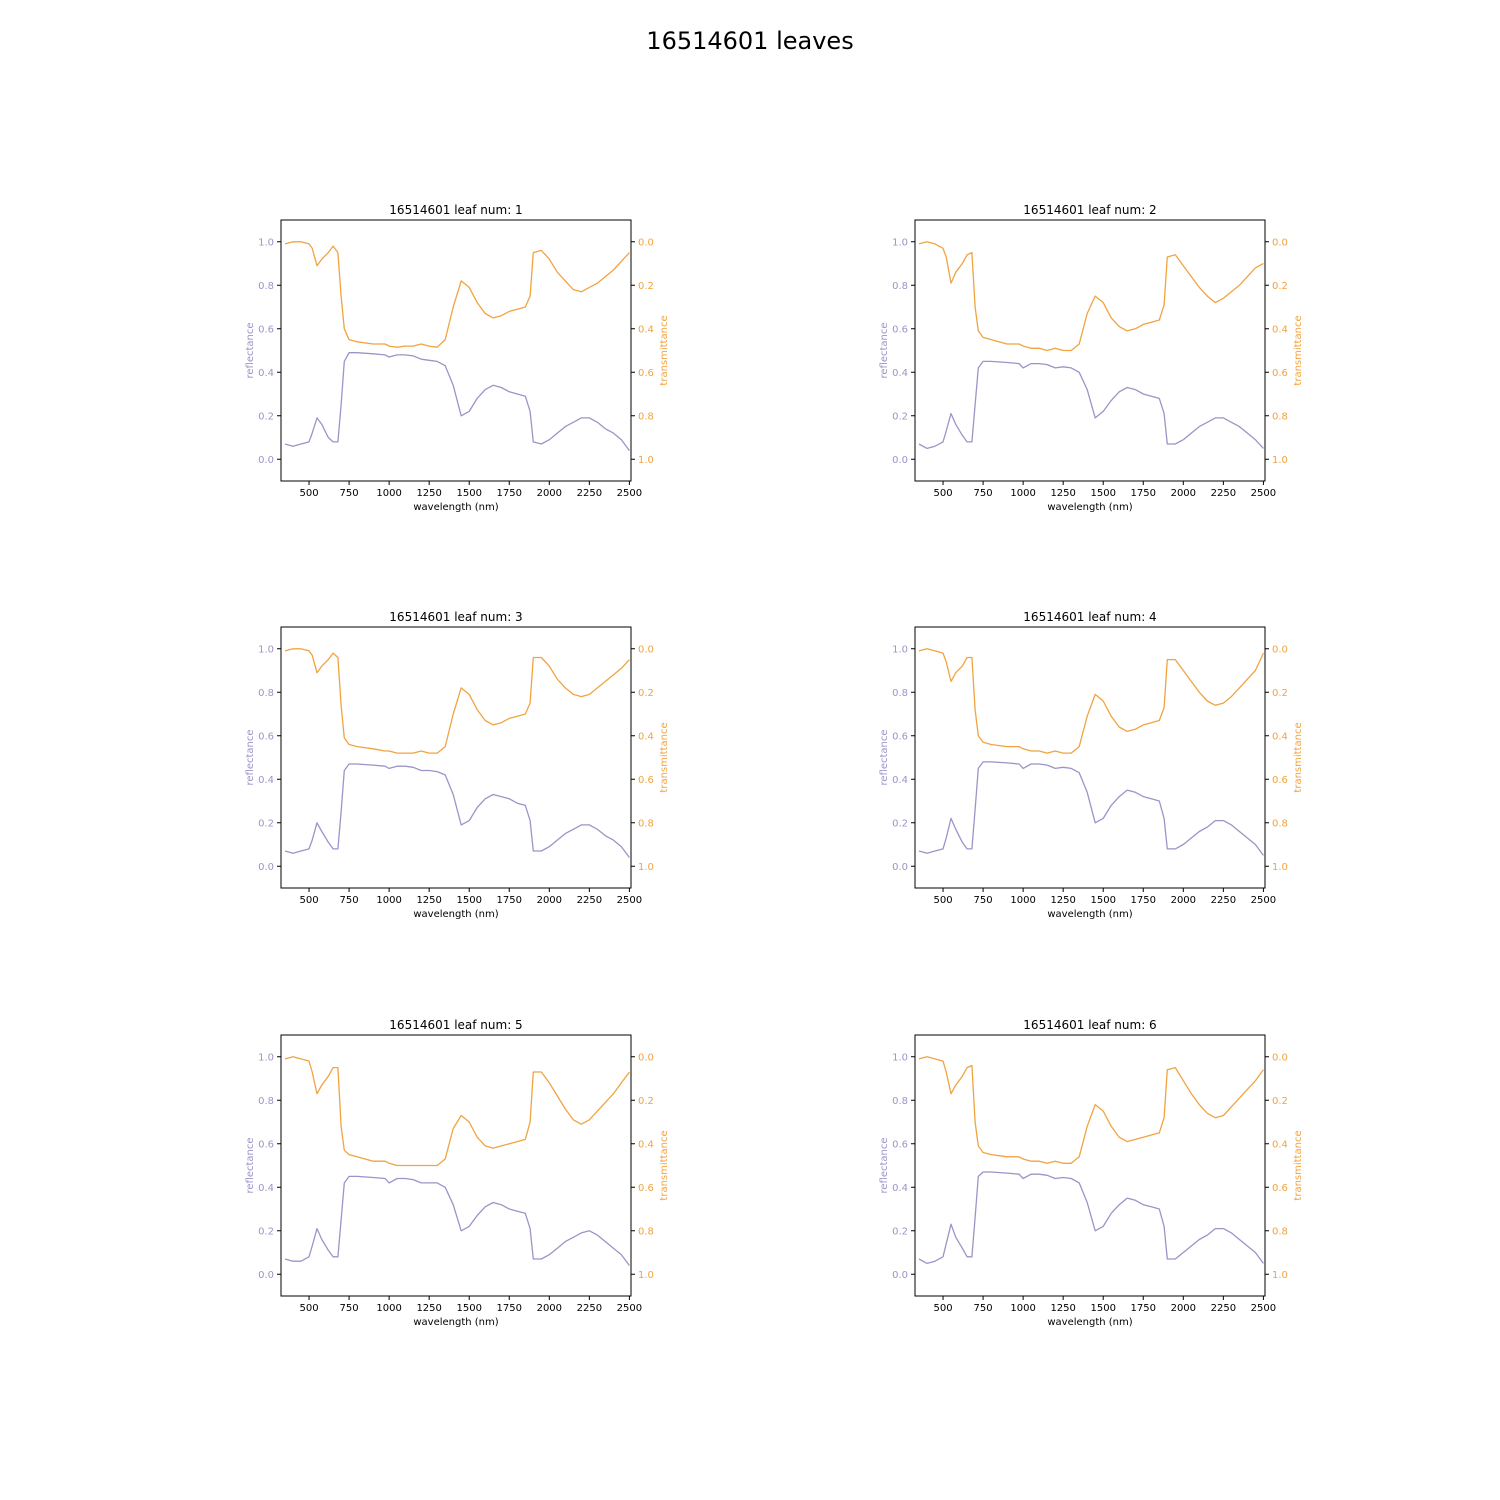  I want to click on panel-title: 16514601 leaf num: 5, so click(455, 1025).